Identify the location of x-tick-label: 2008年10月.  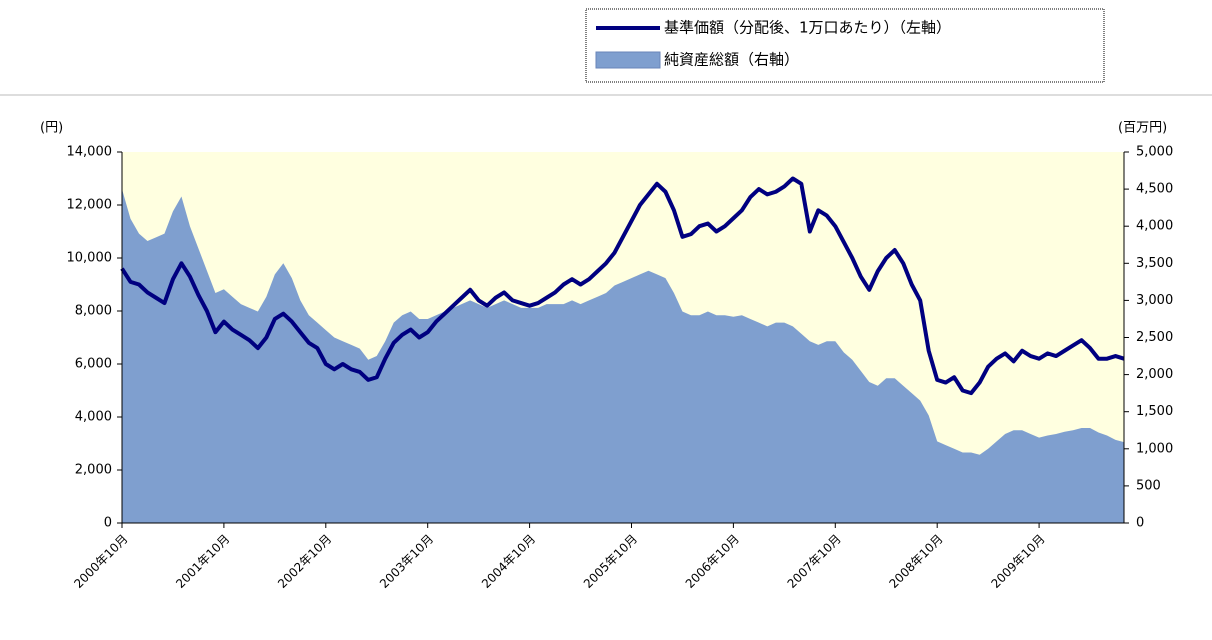
(916, 561).